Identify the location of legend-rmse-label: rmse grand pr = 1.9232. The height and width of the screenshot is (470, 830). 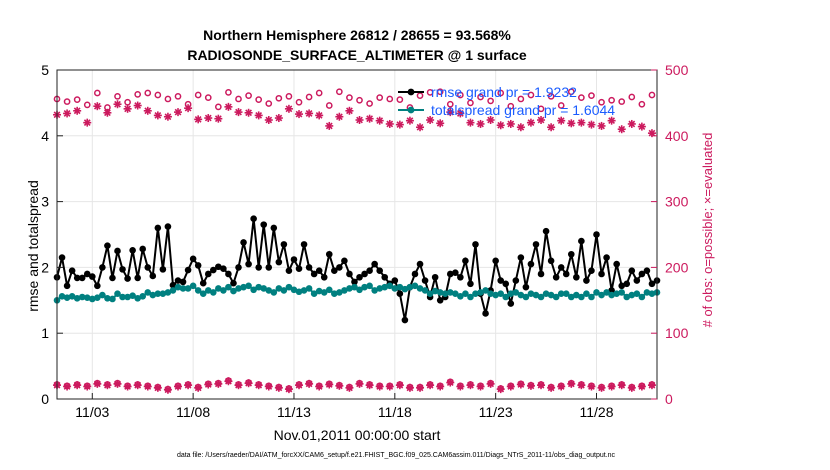
(504, 92).